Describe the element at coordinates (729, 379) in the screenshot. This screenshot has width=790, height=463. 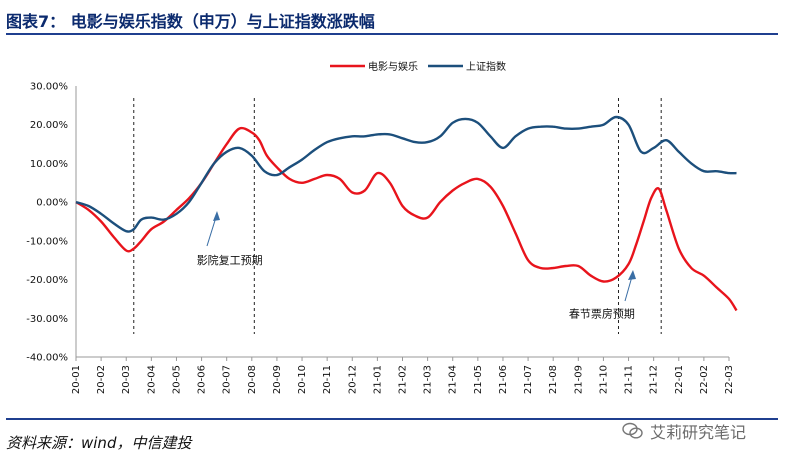
I see `x-tick-label: 22-03` at that location.